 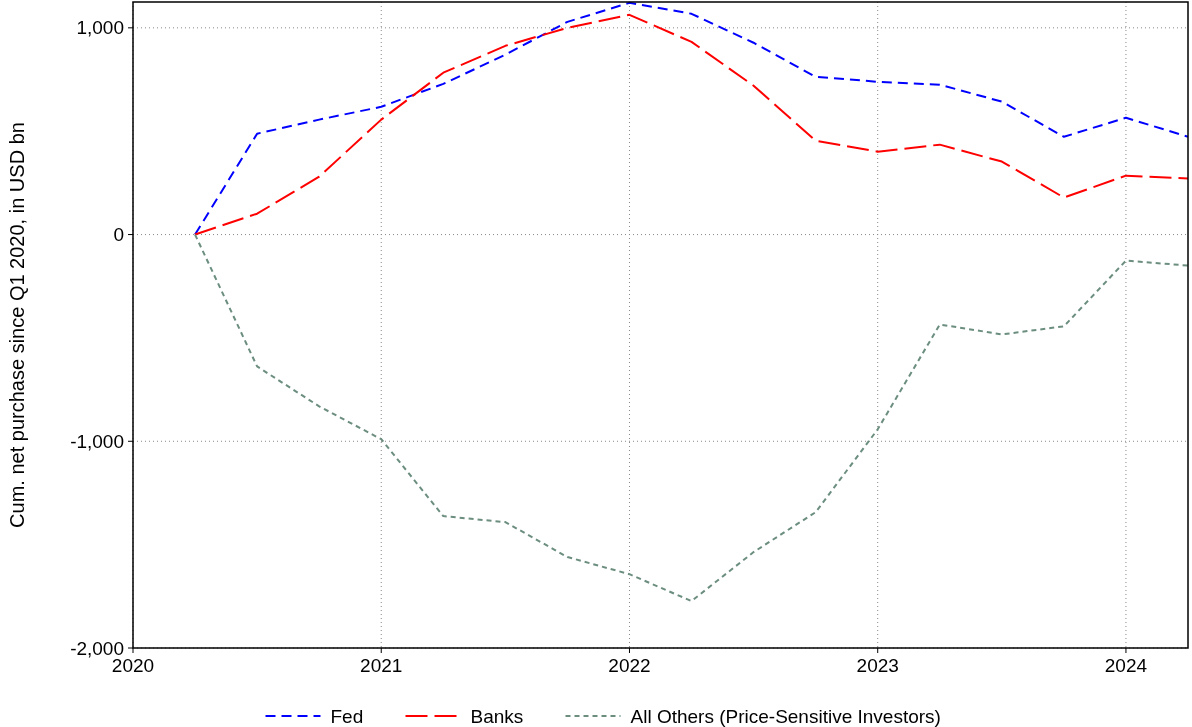 I want to click on y-tick-label: -1,000, so click(x=97, y=441).